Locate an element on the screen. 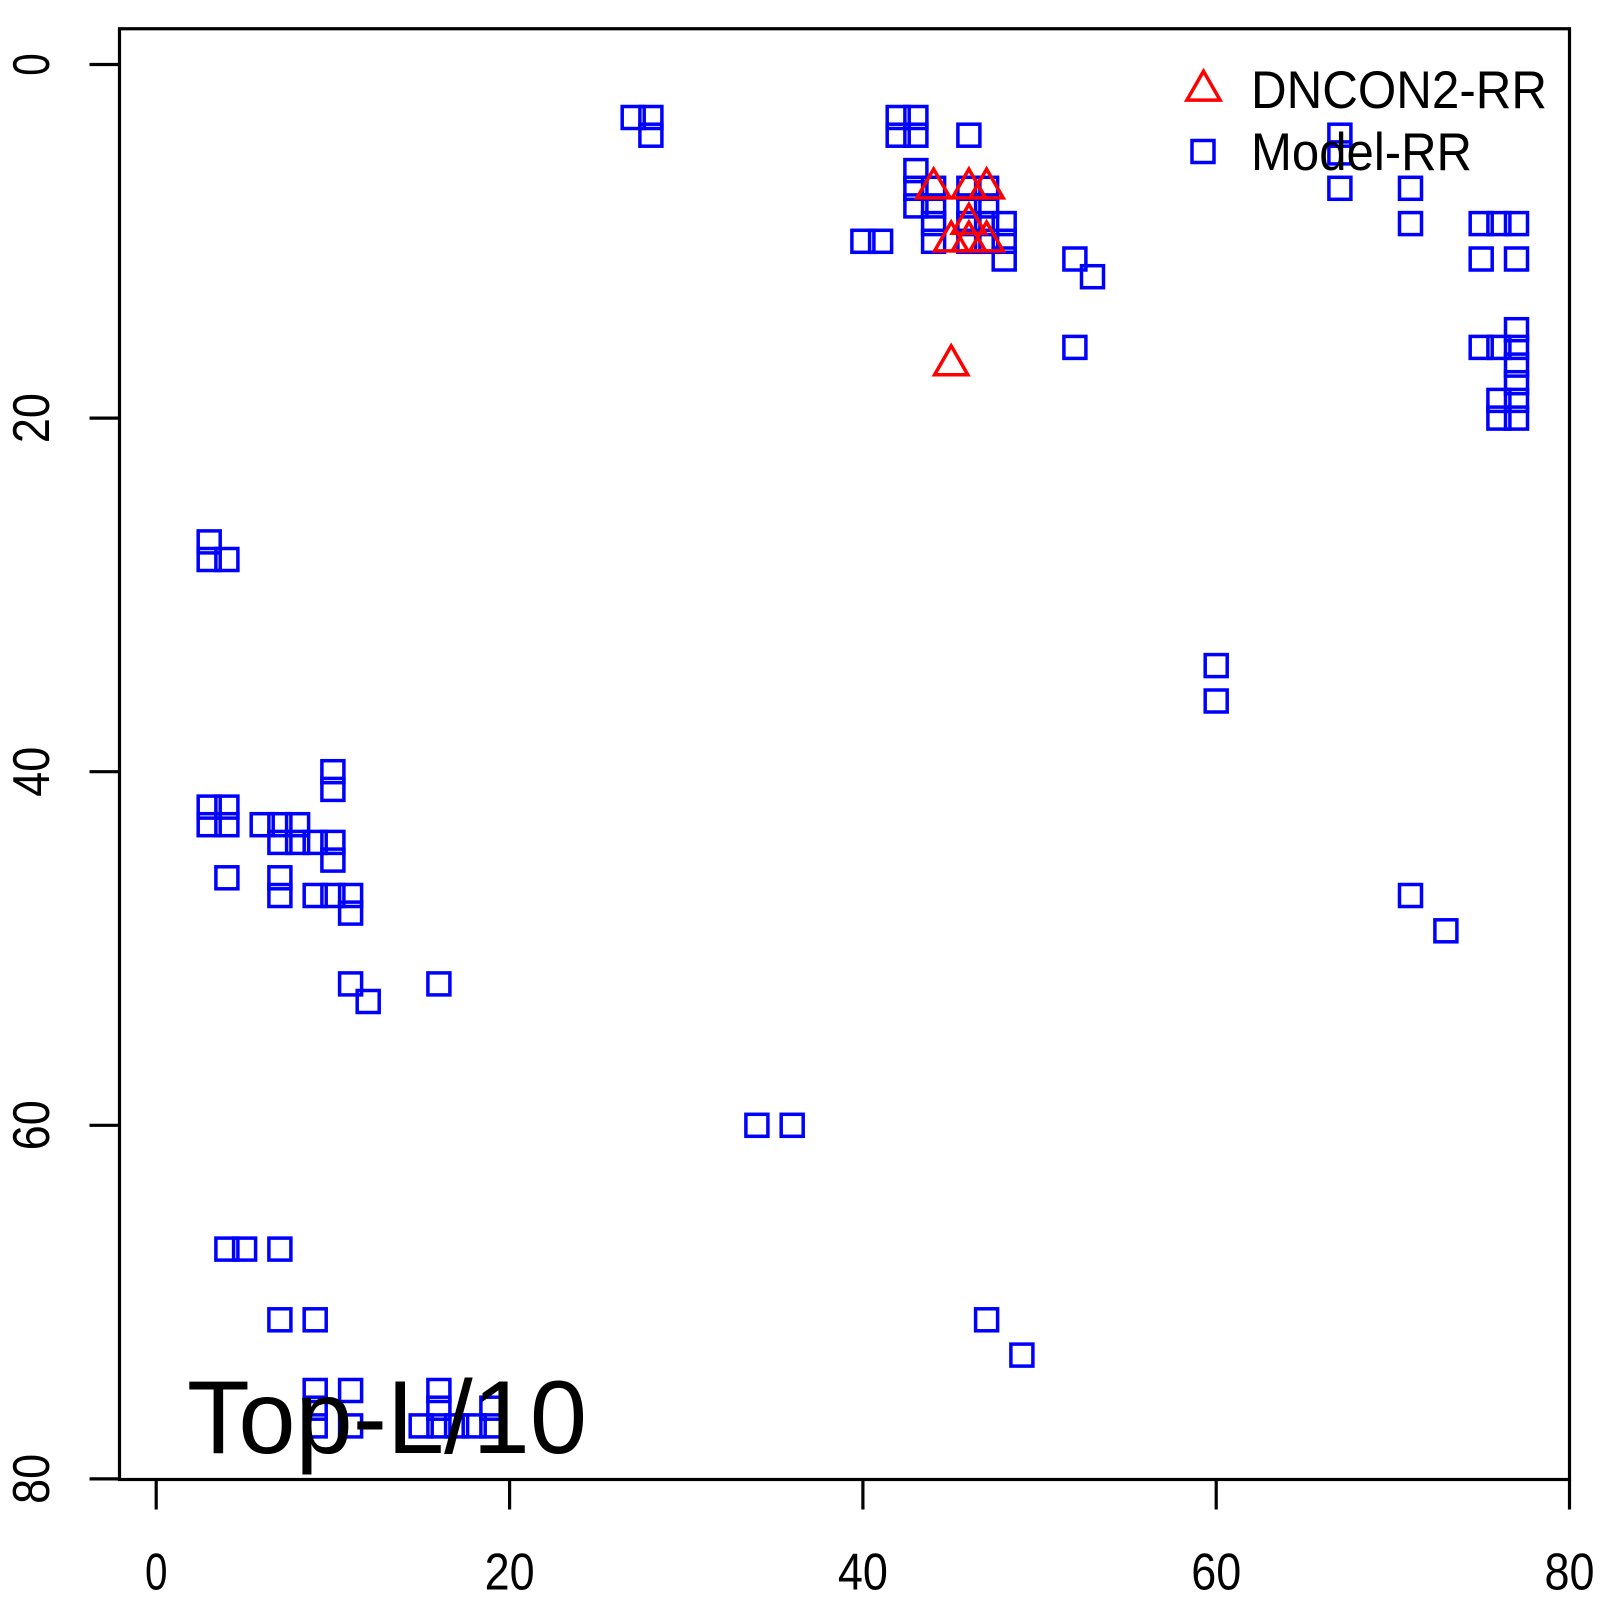 This screenshot has width=1600, height=1600. svg-text: DNCON2-RR is located at coordinates (1399, 90).